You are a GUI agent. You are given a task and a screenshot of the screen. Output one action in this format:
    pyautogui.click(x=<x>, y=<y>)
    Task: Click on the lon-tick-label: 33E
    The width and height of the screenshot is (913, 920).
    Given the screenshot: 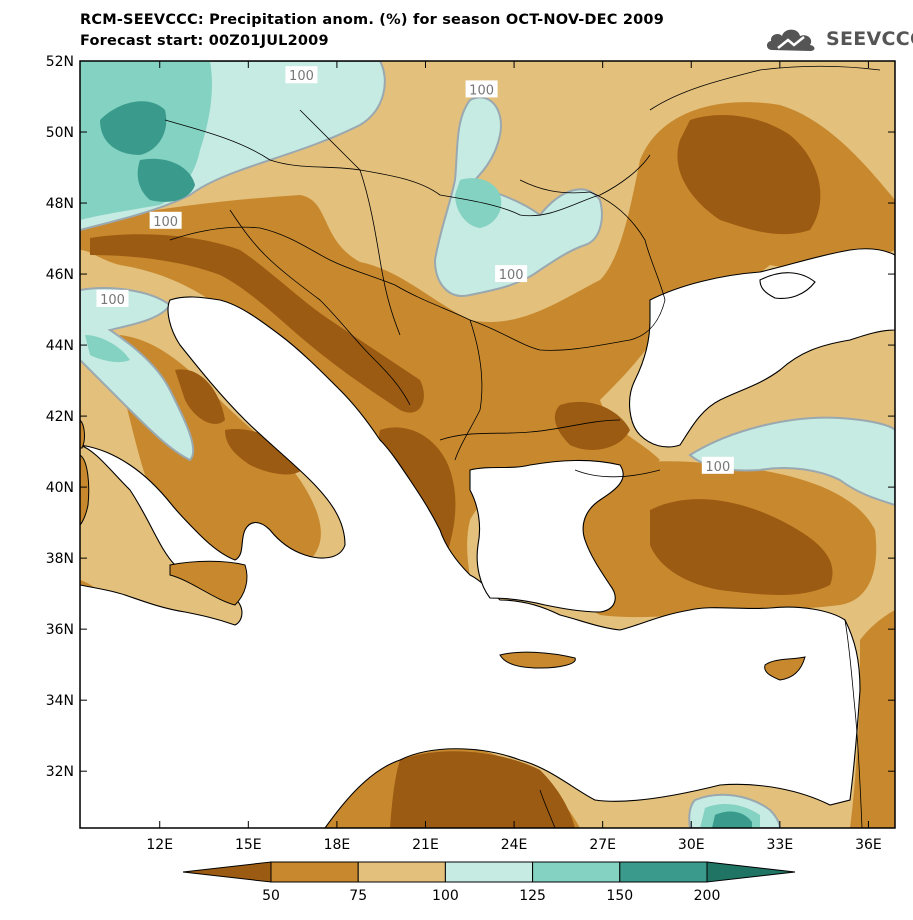 What is the action you would take?
    pyautogui.click(x=780, y=845)
    